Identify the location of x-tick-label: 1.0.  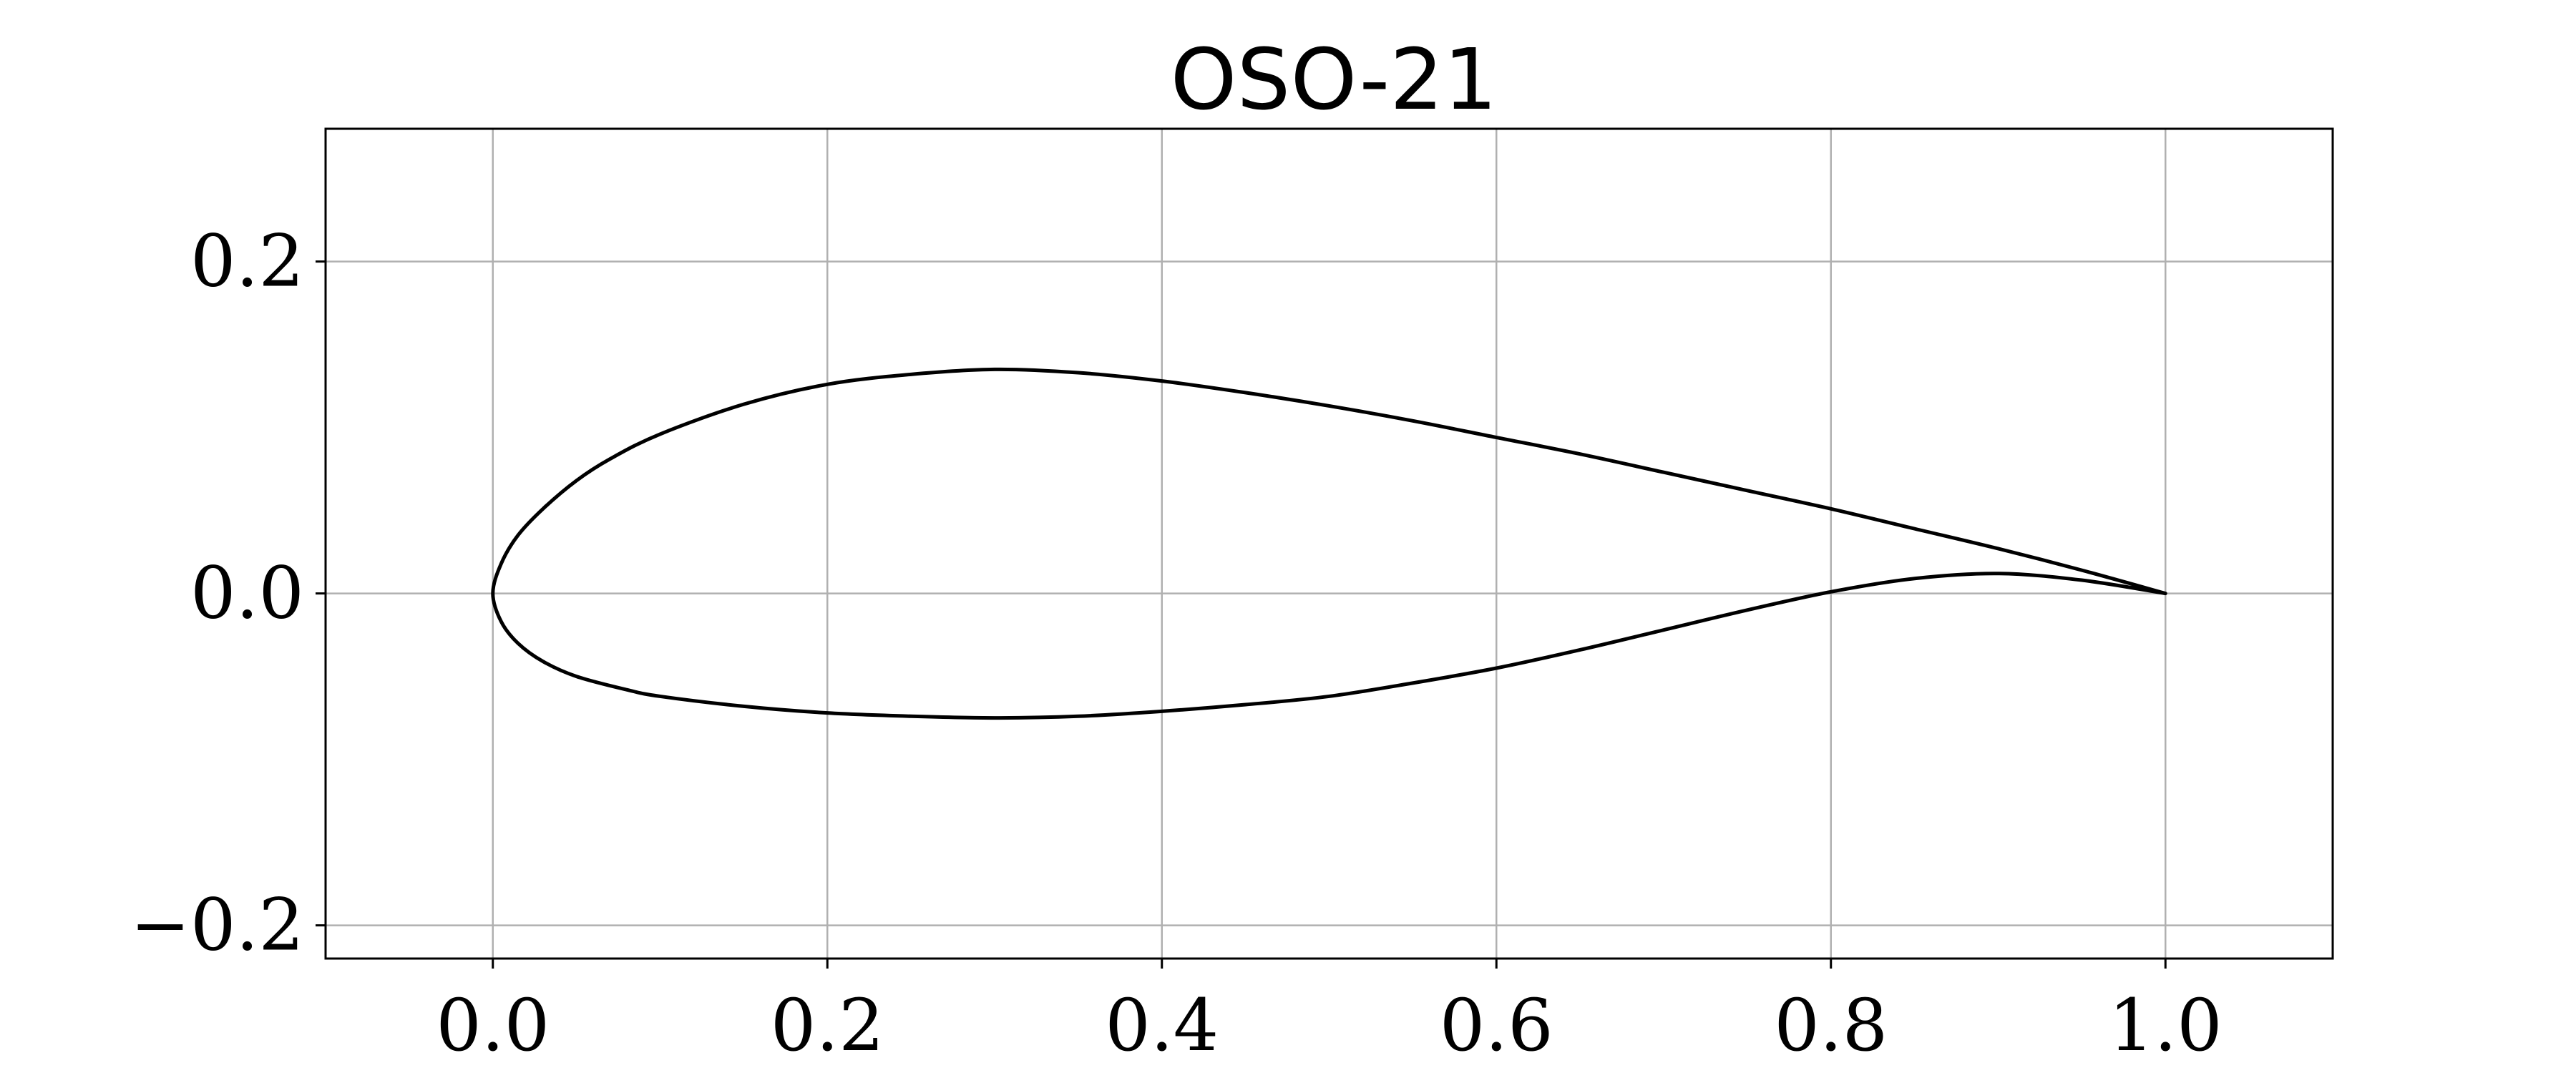
(2166, 1025).